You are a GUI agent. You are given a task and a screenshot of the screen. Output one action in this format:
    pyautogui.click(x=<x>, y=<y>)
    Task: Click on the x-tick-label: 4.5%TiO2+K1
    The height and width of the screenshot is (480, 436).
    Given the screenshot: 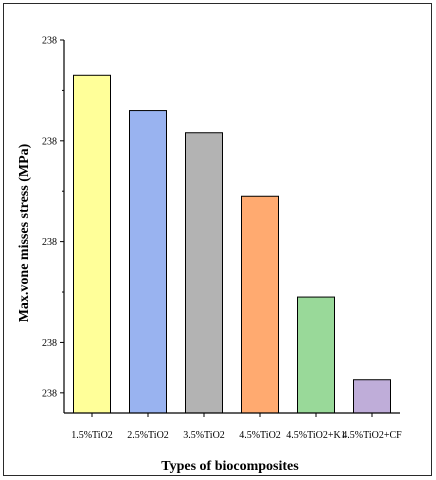 What is the action you would take?
    pyautogui.click(x=315, y=435)
    